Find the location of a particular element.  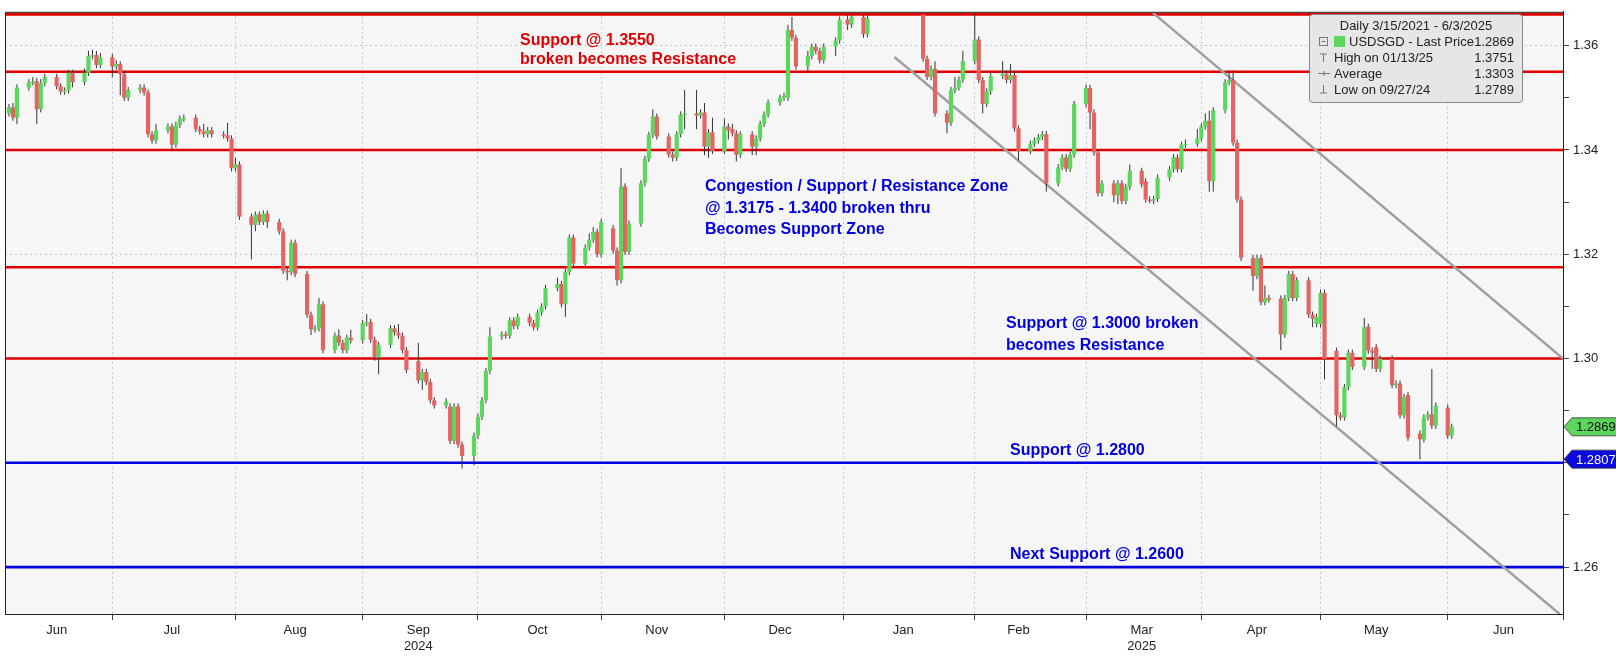

ref-line-label: Support @ 1.2800 is located at coordinates (1077, 449).